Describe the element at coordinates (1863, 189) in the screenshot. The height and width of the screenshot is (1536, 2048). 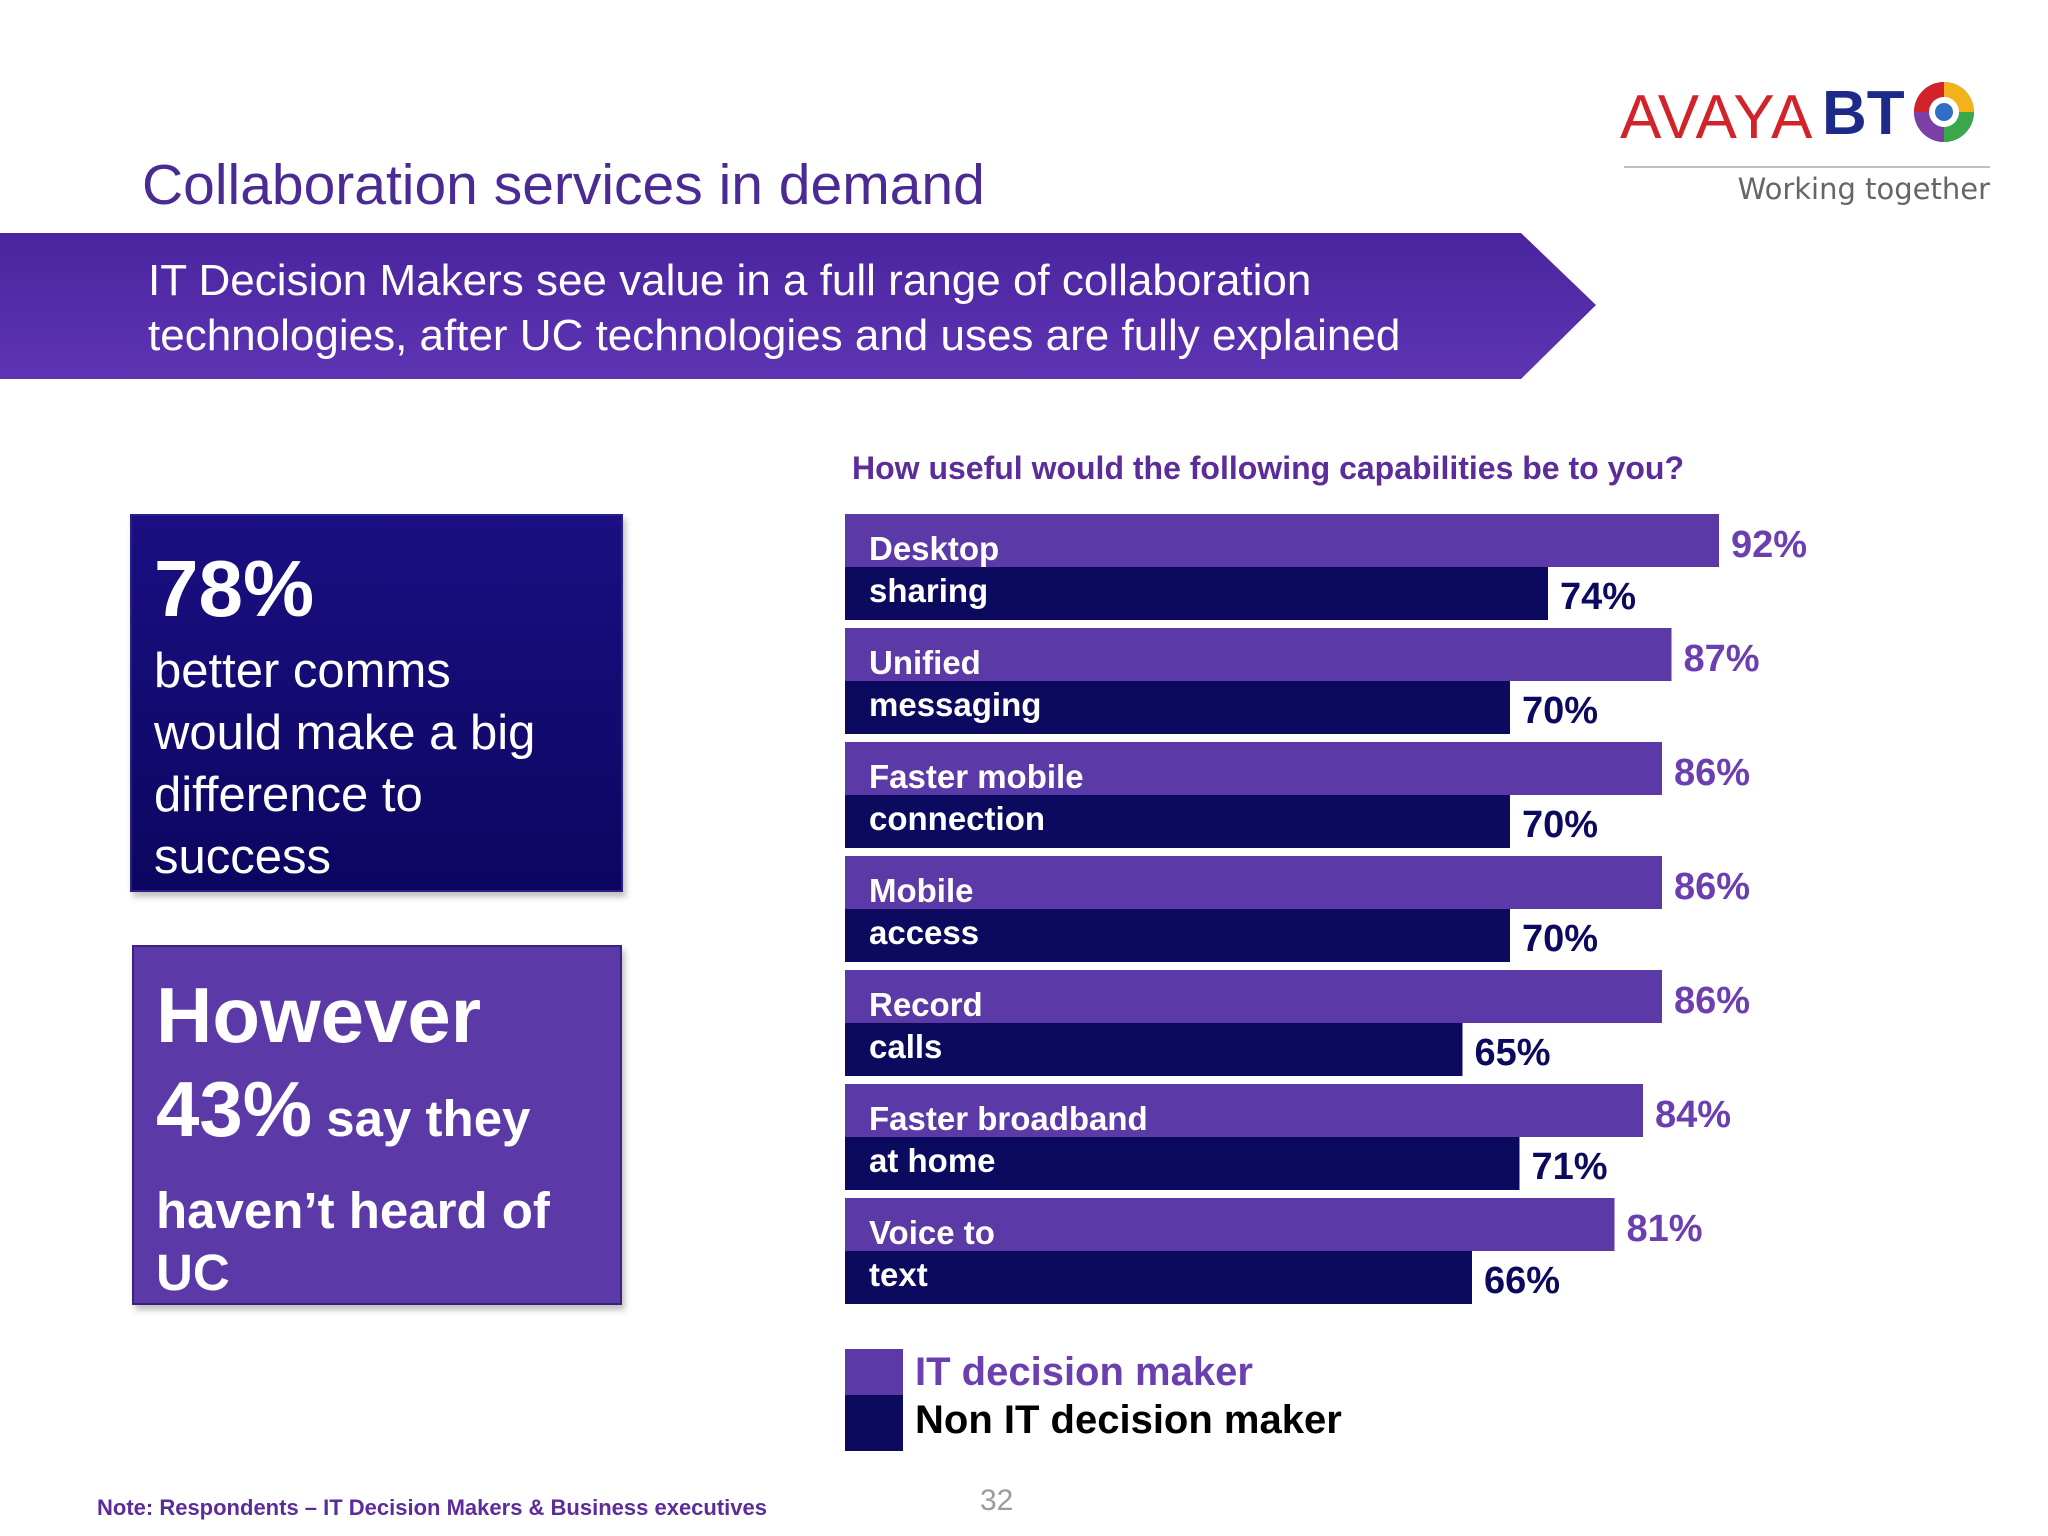
I see `logo-tagline: Working together` at that location.